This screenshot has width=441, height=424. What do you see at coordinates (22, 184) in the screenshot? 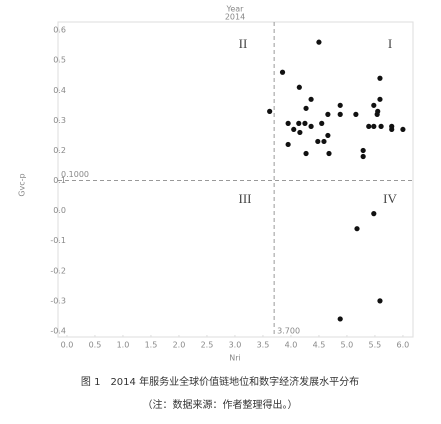
I see `y-axis-label: Gvc-p` at bounding box center [22, 184].